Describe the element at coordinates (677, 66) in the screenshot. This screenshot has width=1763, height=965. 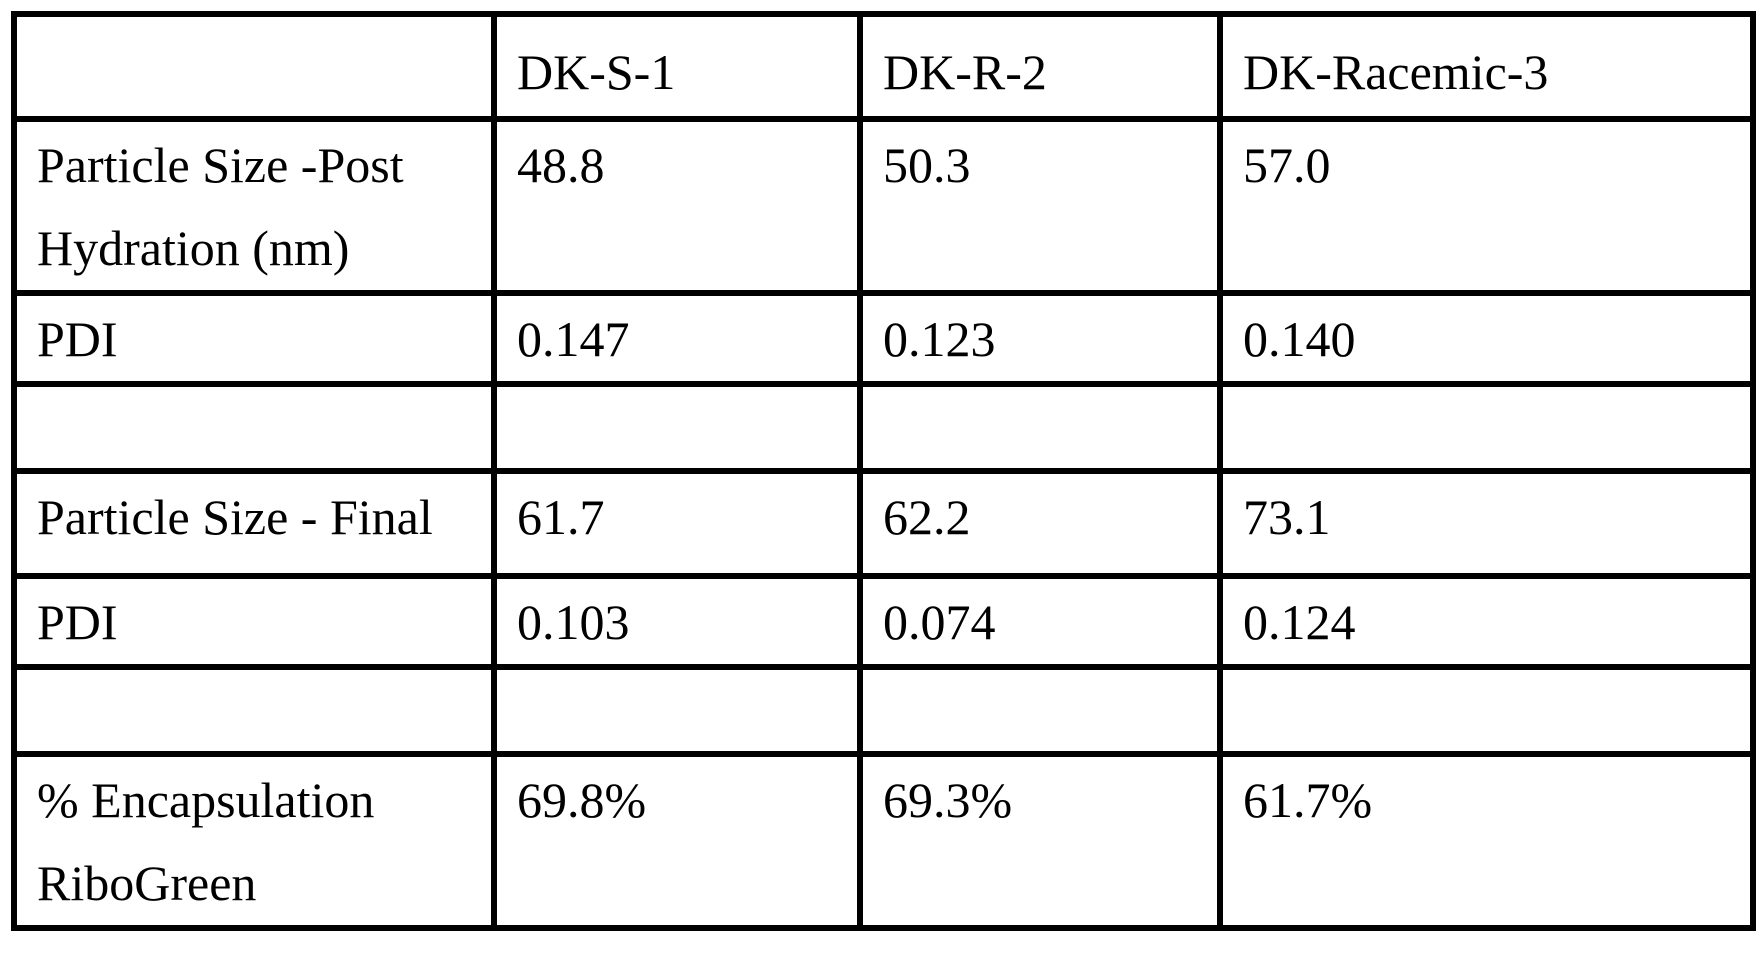
I see `column-header-dk-s-1: DK-S-1` at that location.